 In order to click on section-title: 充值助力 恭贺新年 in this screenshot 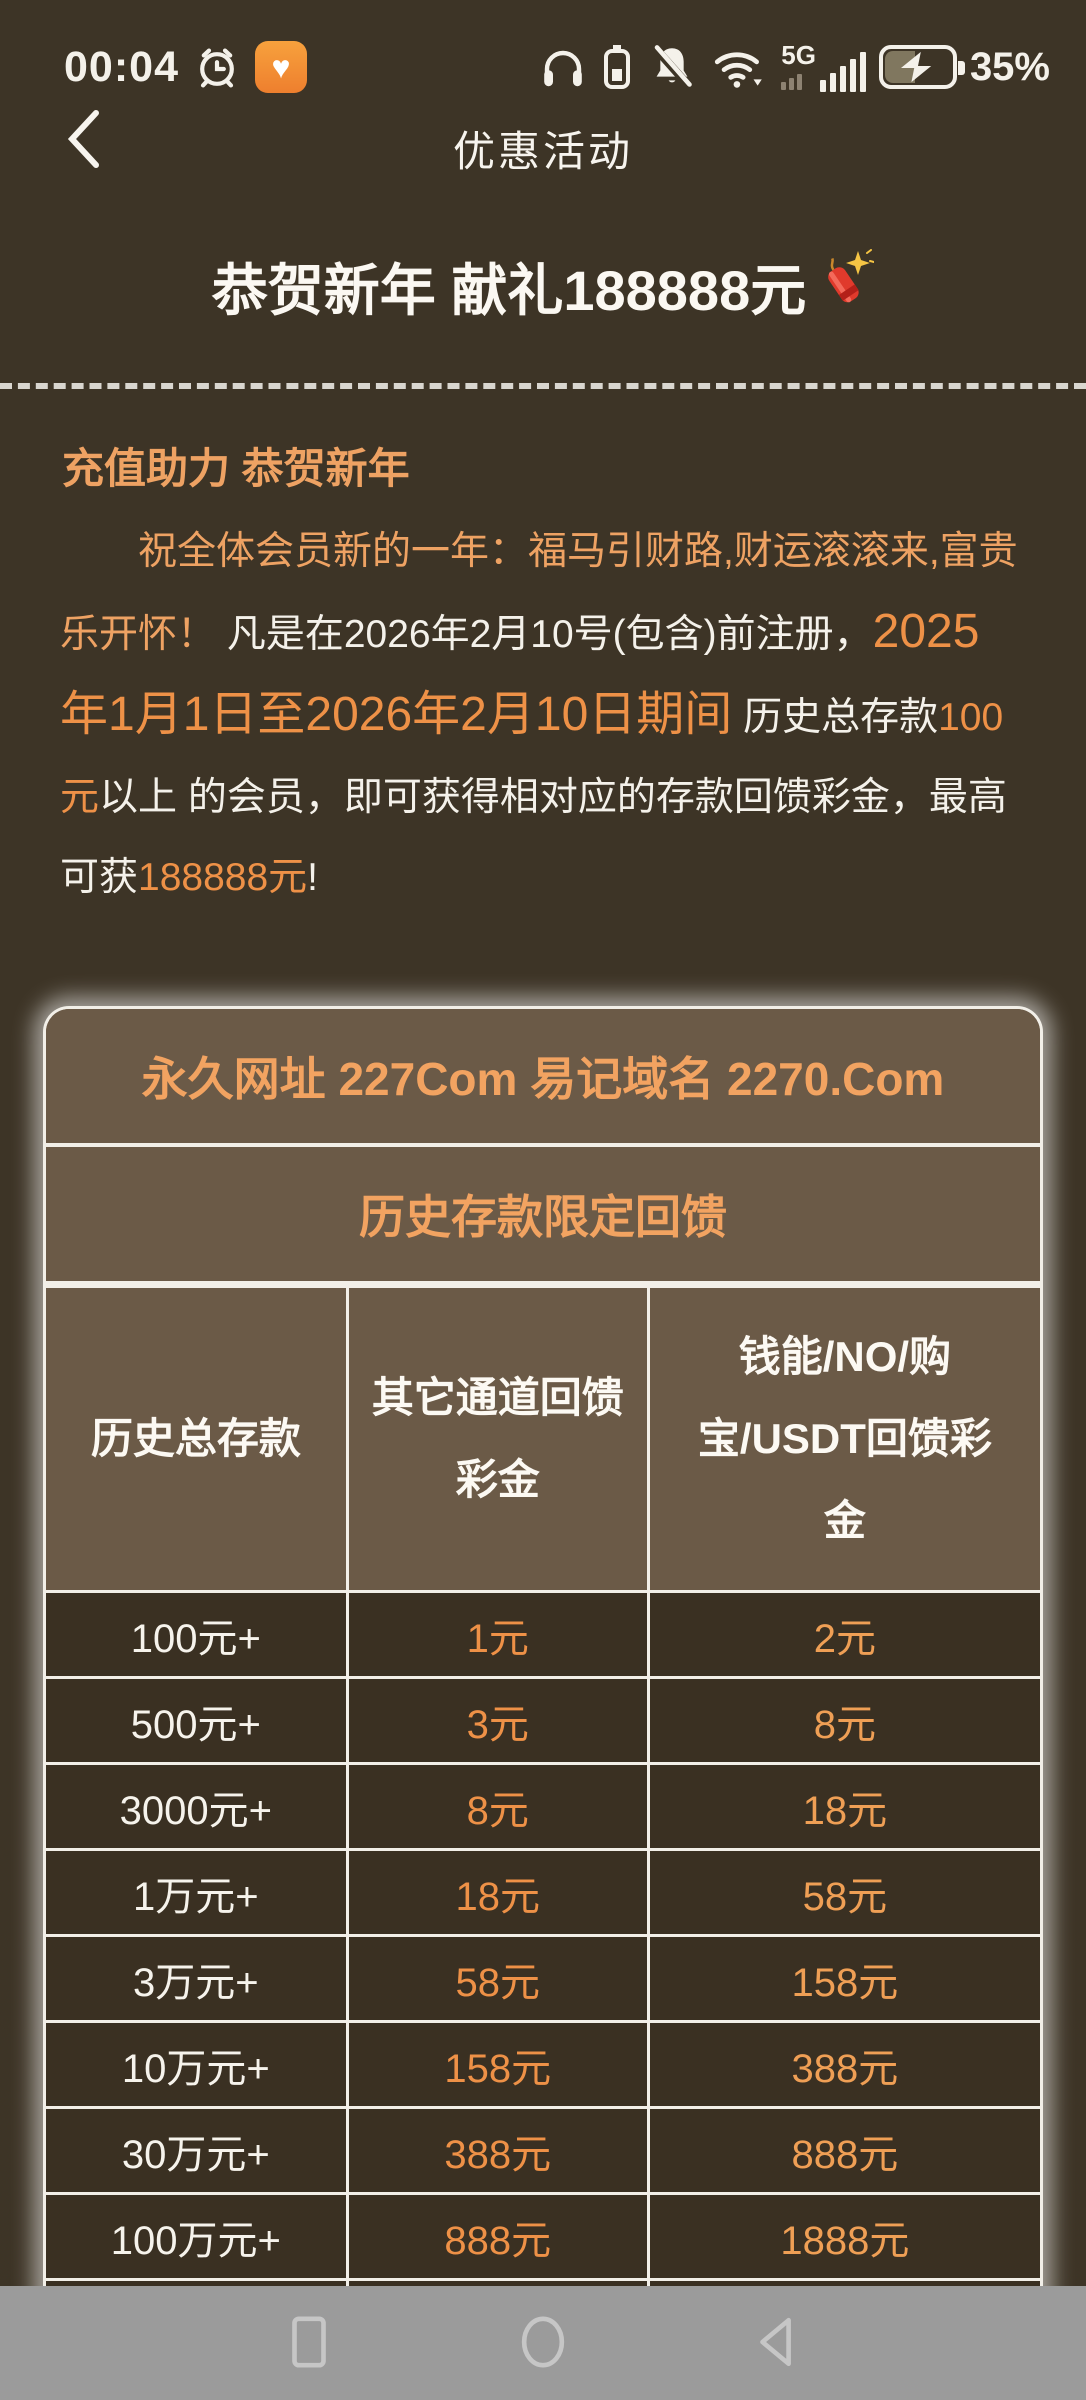, I will do `click(236, 468)`.